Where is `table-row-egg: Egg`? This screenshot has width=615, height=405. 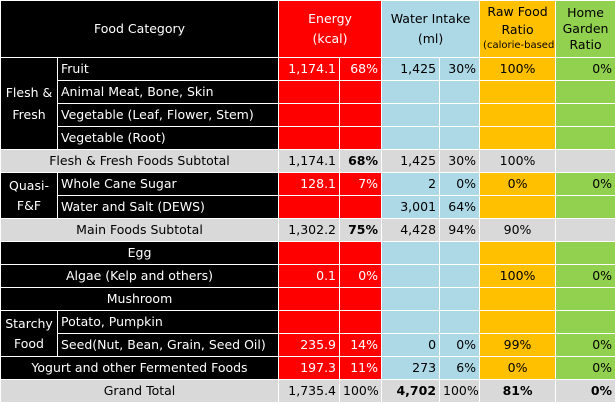 table-row-egg: Egg is located at coordinates (307, 253).